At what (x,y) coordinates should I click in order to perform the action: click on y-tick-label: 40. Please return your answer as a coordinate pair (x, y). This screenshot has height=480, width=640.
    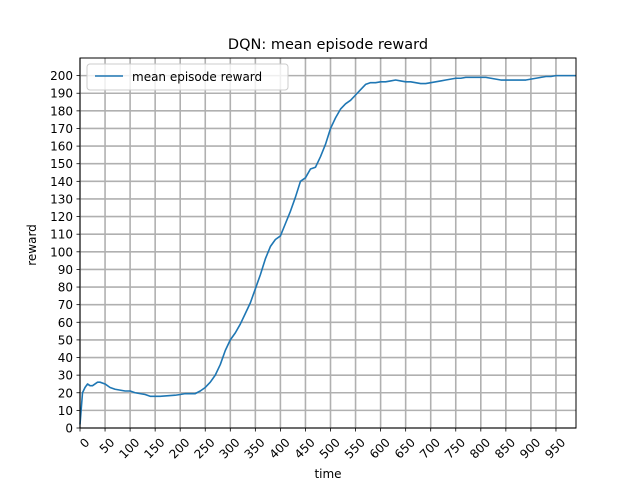
    Looking at the image, I should click on (65, 358).